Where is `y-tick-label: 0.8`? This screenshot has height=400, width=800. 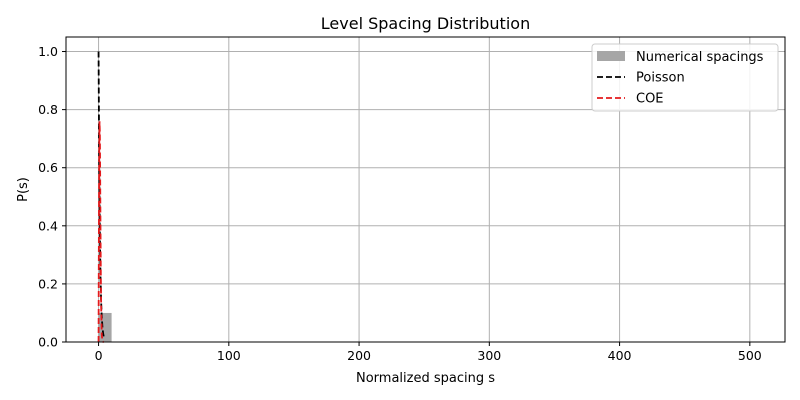
y-tick-label: 0.8 is located at coordinates (48, 109).